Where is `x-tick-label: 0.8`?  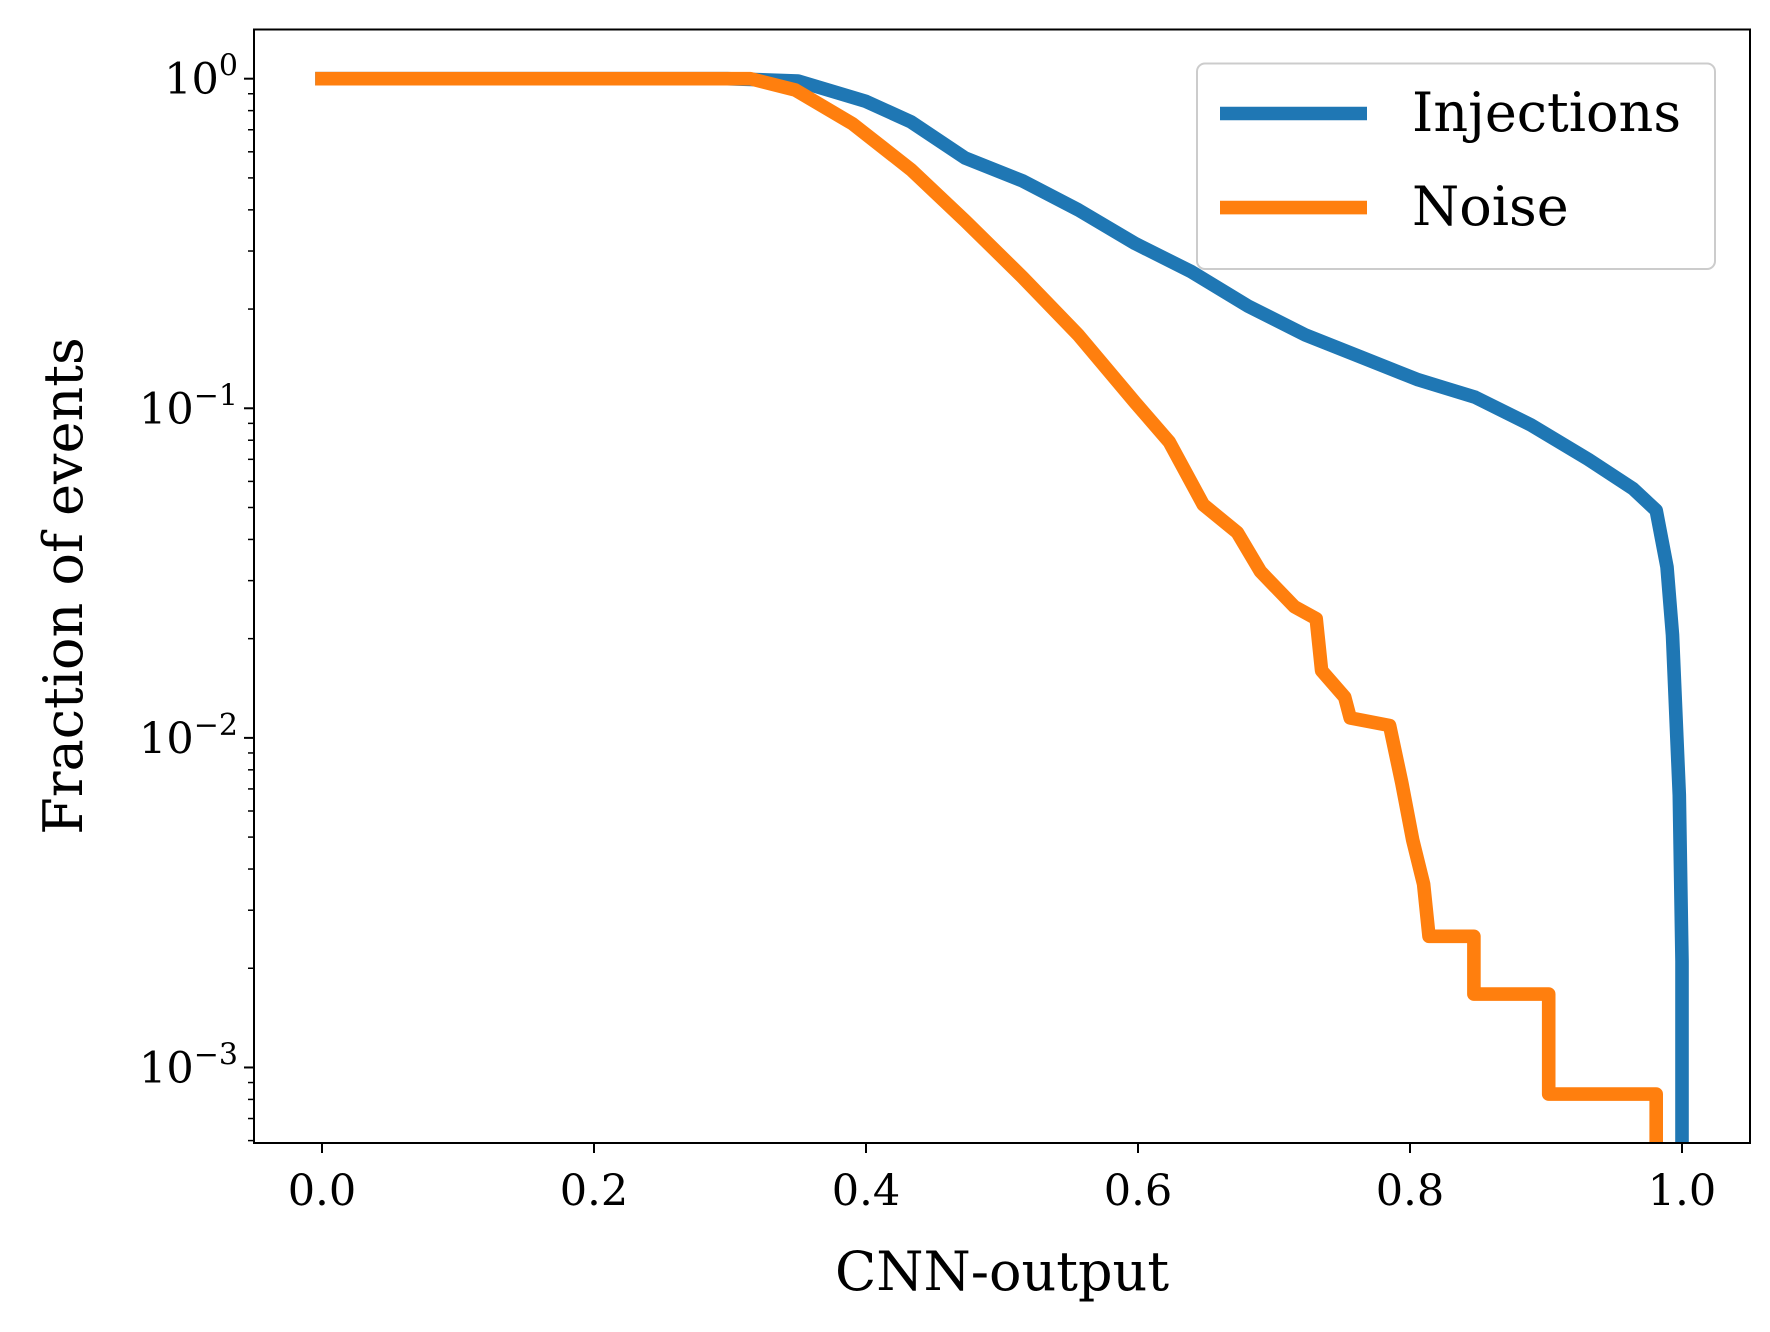 x-tick-label: 0.8 is located at coordinates (1410, 1191).